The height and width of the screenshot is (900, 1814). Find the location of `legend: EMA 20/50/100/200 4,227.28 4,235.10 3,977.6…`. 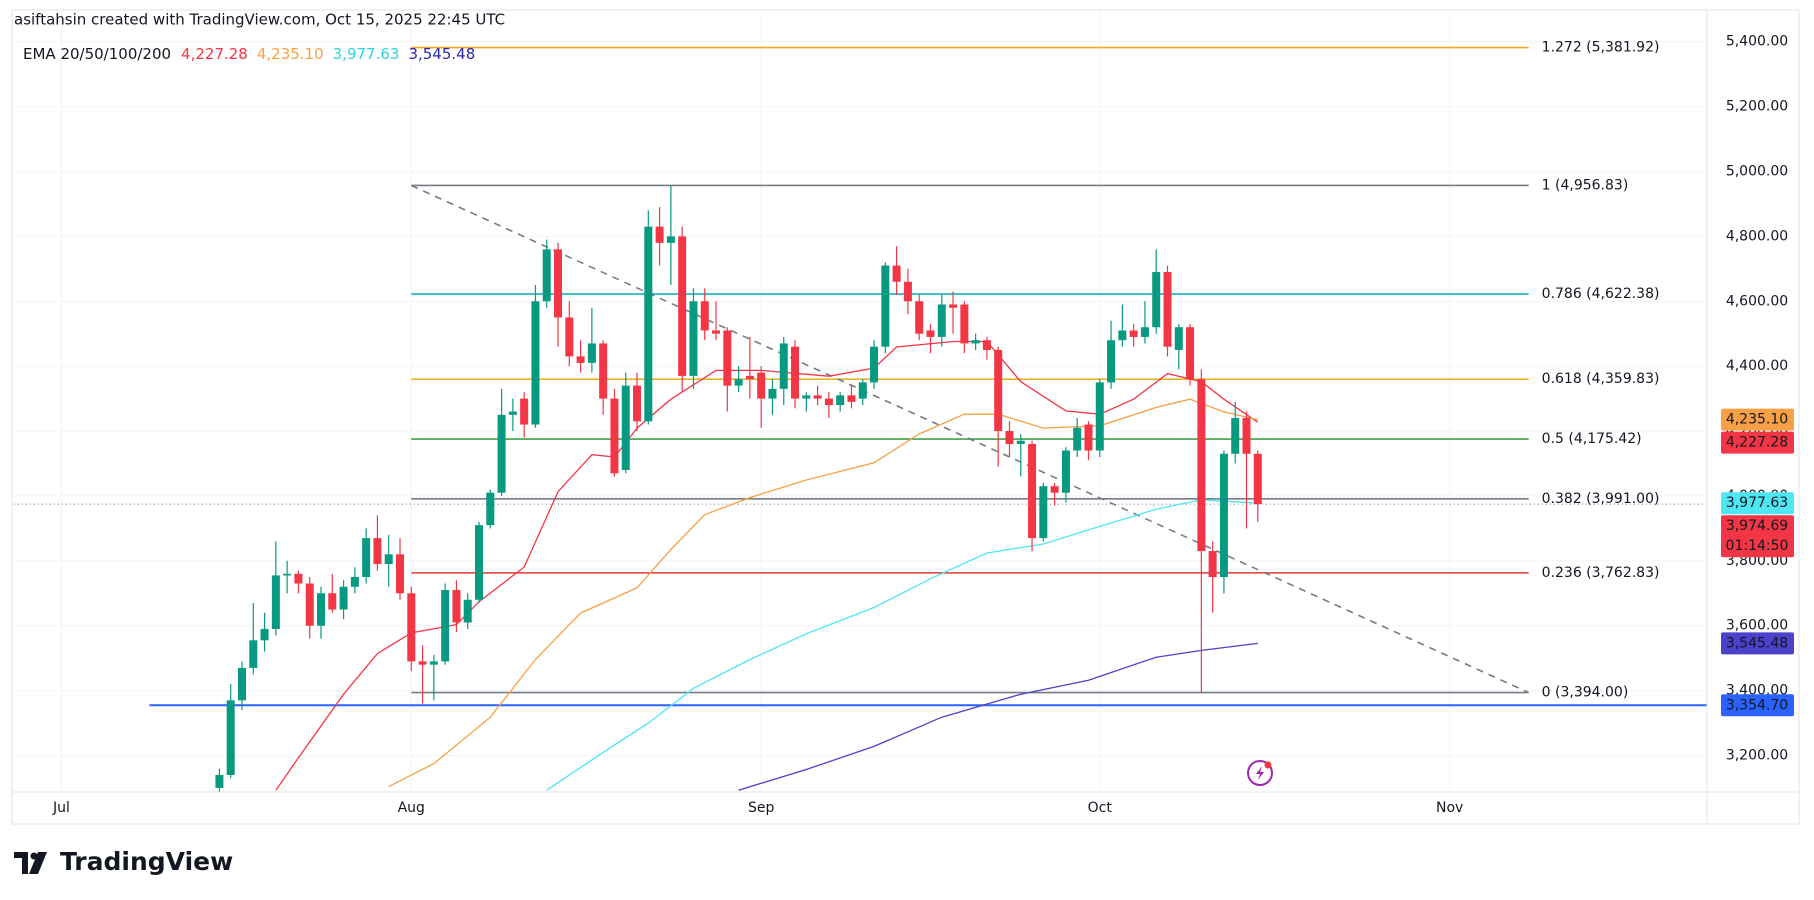

legend: EMA 20/50/100/200 4,227.28 4,235.10 3,977.6… is located at coordinates (249, 54).